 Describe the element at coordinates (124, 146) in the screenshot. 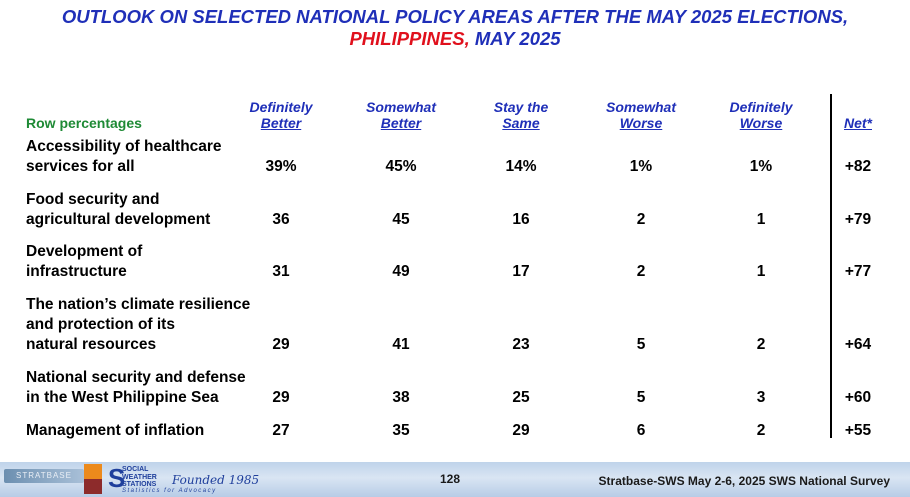

I see `row-label-line: Accessibility of healthcare` at that location.